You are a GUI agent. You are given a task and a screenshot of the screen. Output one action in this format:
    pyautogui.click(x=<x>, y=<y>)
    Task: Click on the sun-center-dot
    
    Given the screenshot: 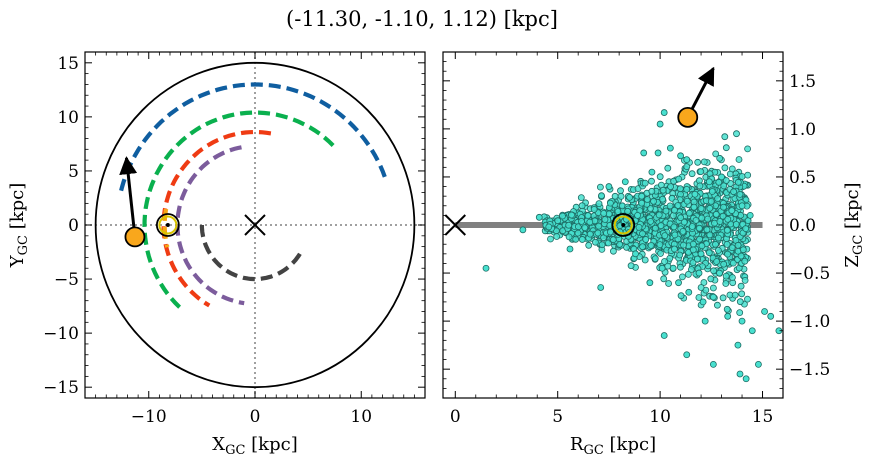 What is the action you would take?
    pyautogui.click(x=167, y=225)
    